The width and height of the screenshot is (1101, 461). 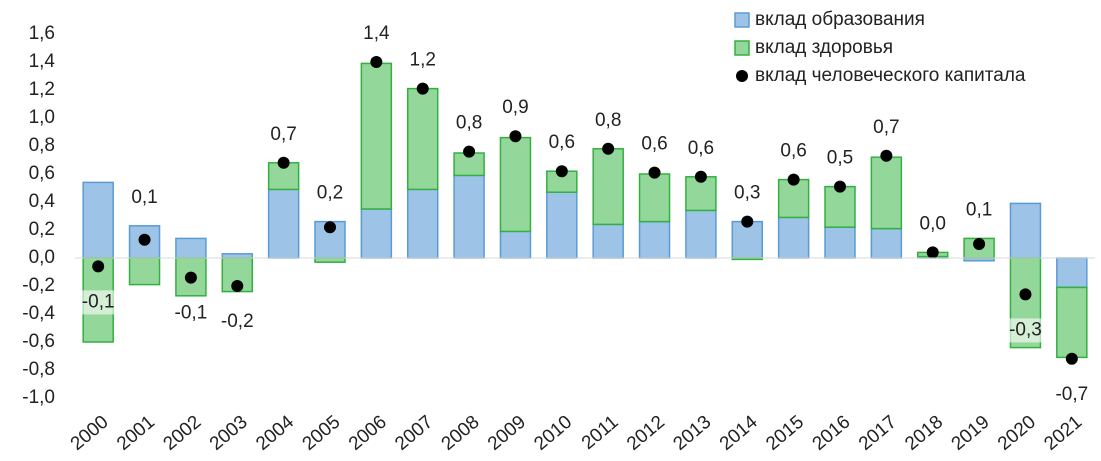 I want to click on x-tick-label: 2010, so click(x=553, y=433).